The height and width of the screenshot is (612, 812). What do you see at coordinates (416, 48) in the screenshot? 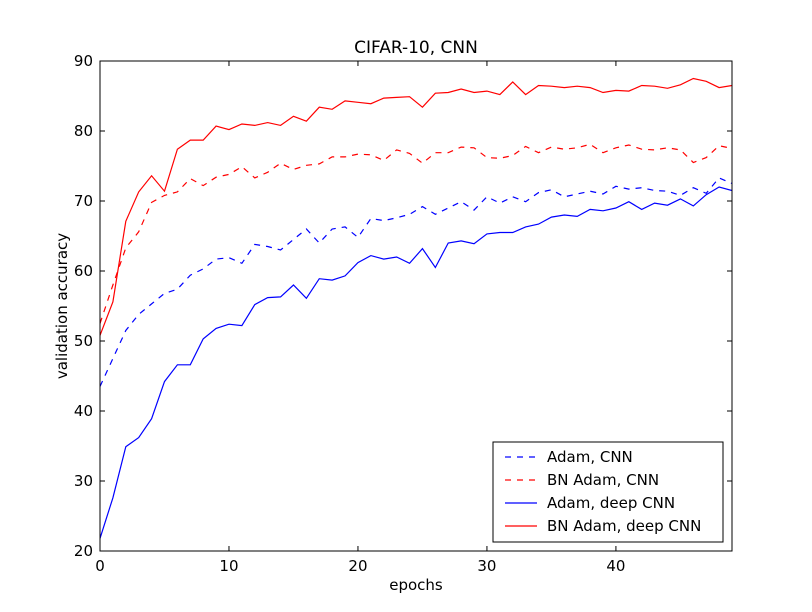
I see `chart-title: CIFAR-10, CNN` at bounding box center [416, 48].